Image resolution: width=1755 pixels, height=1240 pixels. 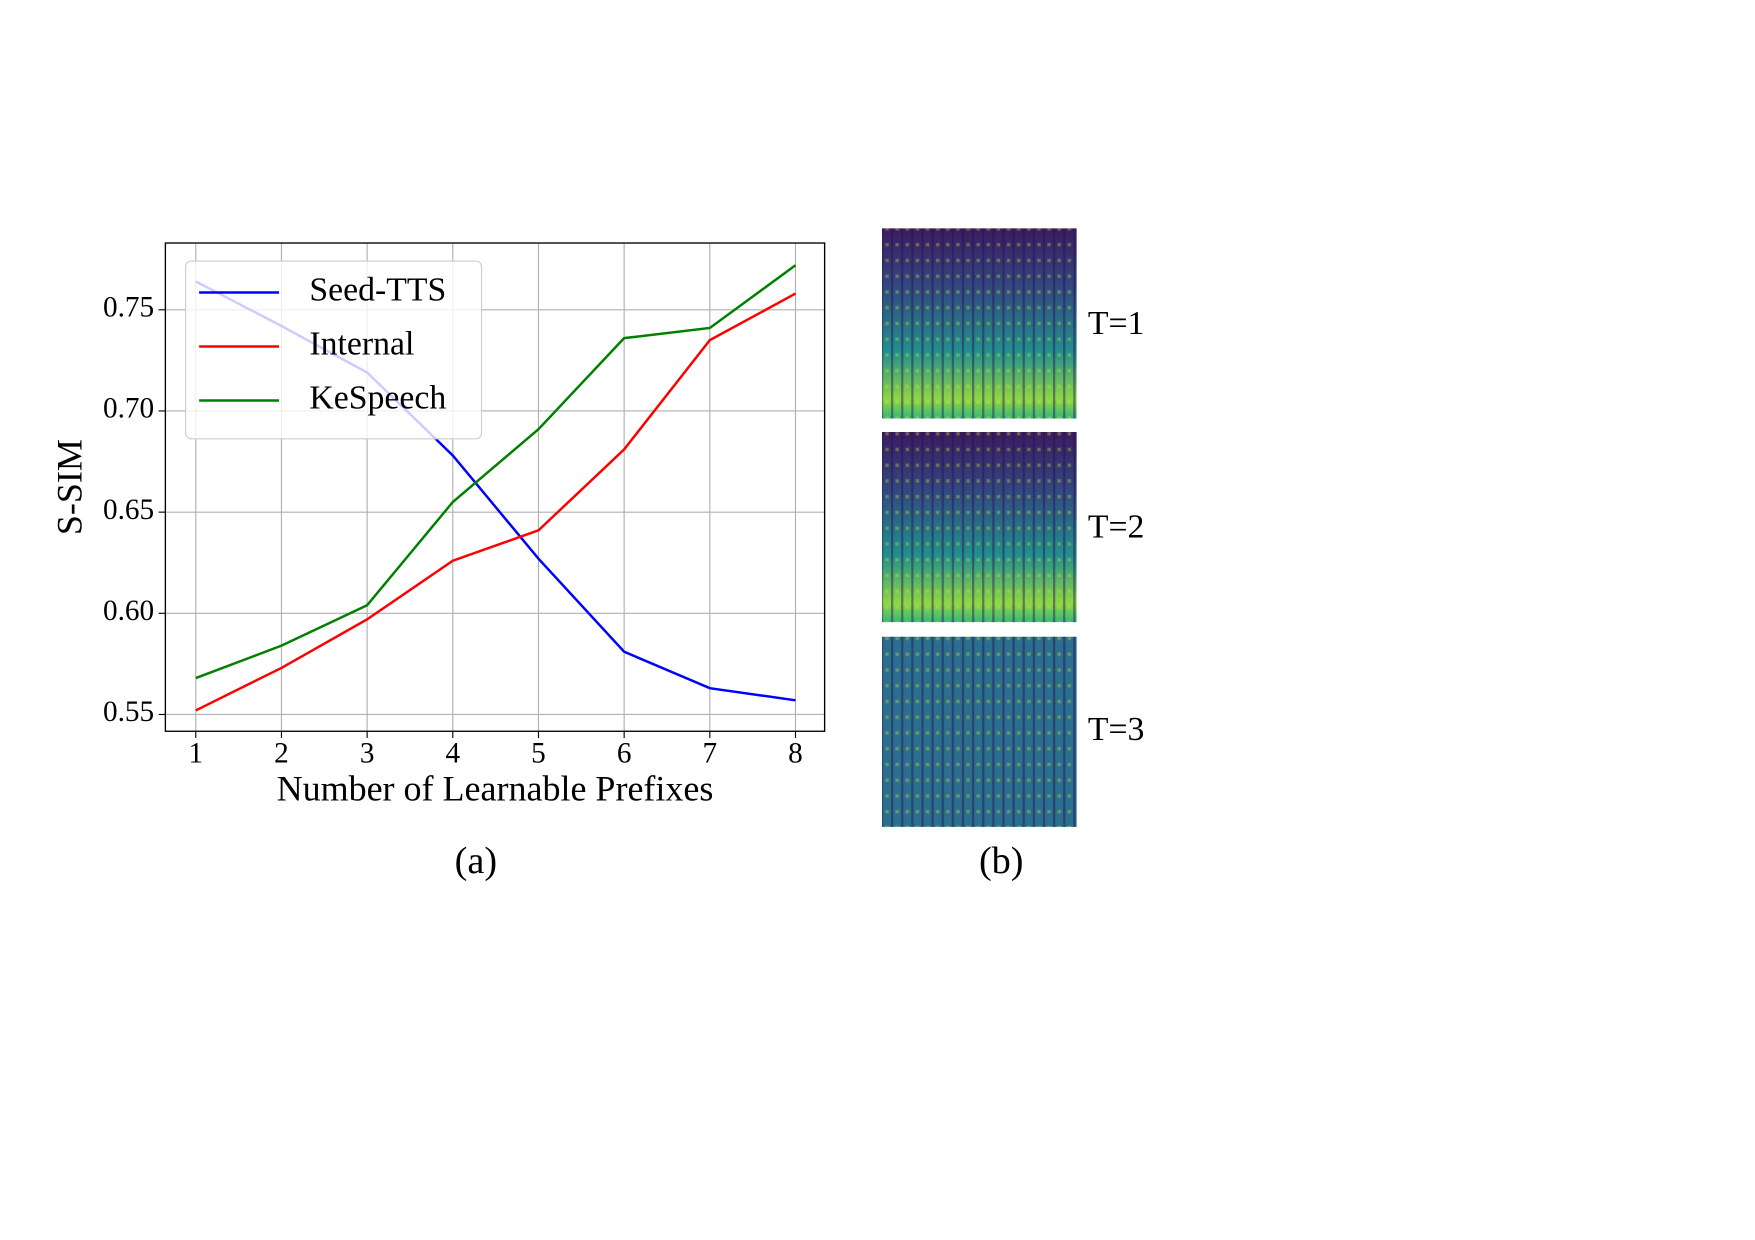 What do you see at coordinates (538, 754) in the screenshot?
I see `x-tick-label: 5` at bounding box center [538, 754].